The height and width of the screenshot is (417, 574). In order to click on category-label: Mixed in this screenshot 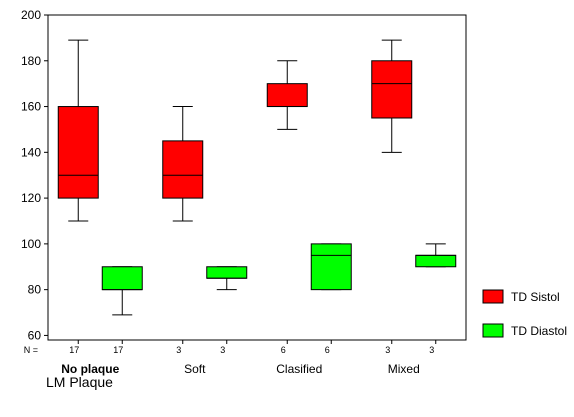, I will do `click(404, 369)`.